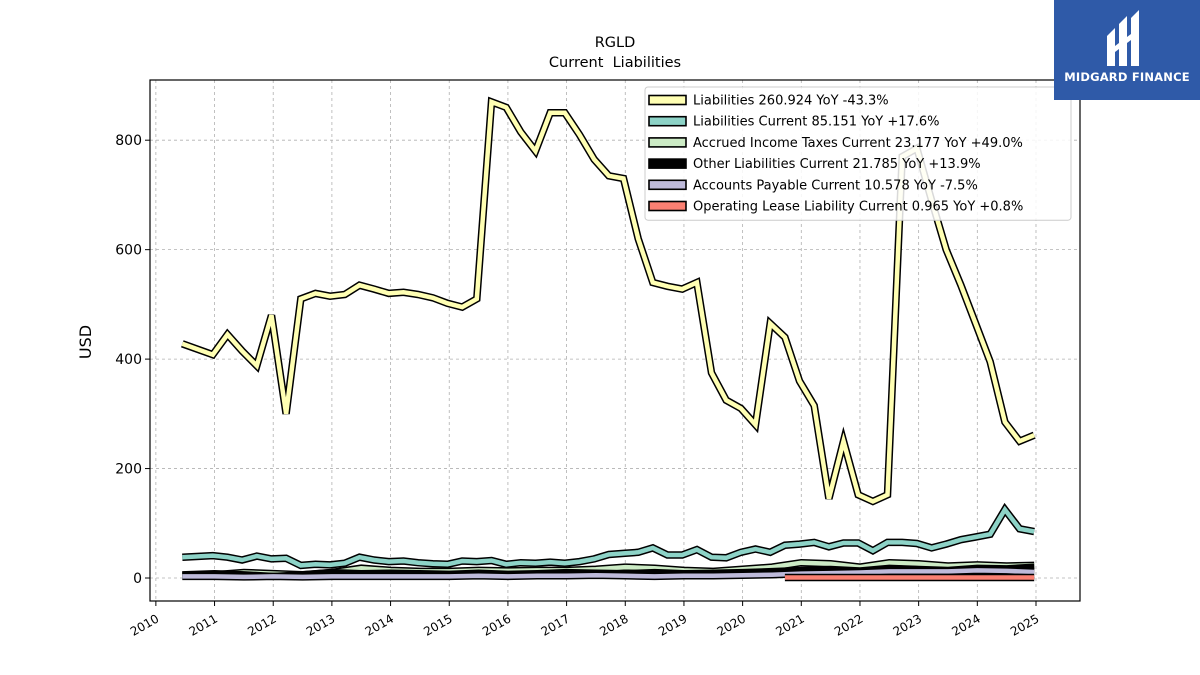 This screenshot has height=675, width=1200. What do you see at coordinates (85, 342) in the screenshot?
I see `y-axis-label: USD` at bounding box center [85, 342].